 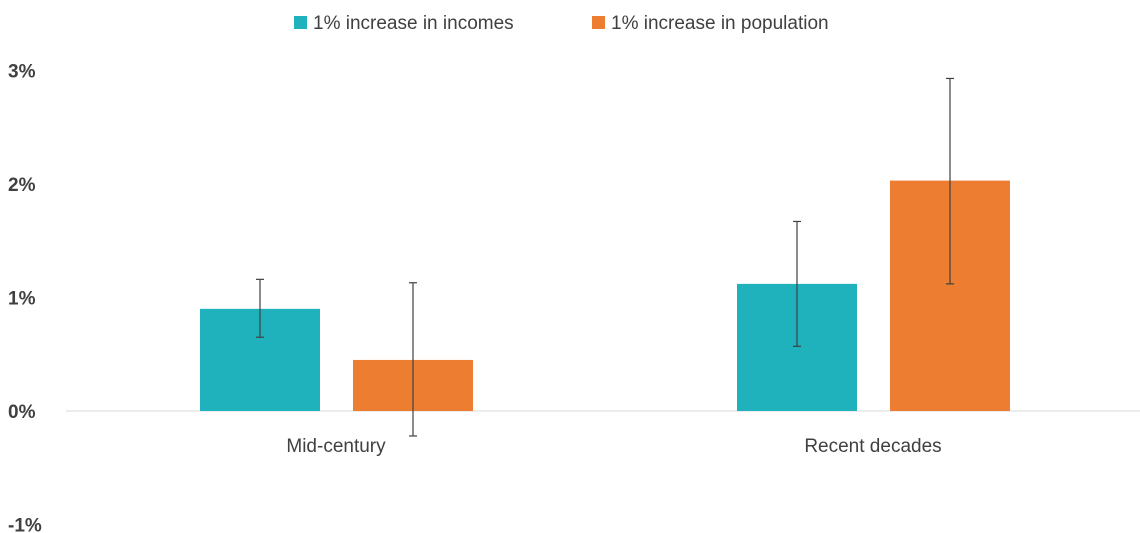 I want to click on y-tick-label: -1%, so click(x=25, y=524).